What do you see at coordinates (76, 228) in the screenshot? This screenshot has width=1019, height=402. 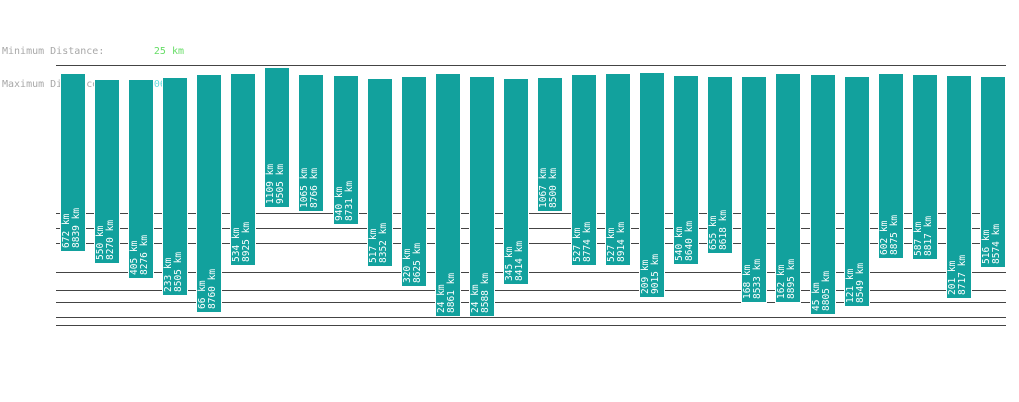 I see `max-distance-label-text: 8839 km` at bounding box center [76, 228].